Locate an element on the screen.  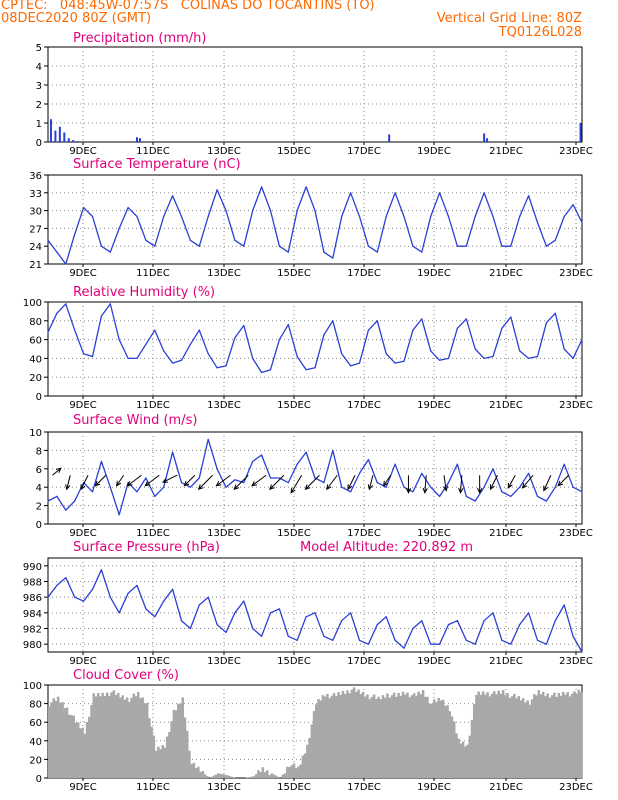
rh-xtick-label: 23DEC is located at coordinates (576, 405).